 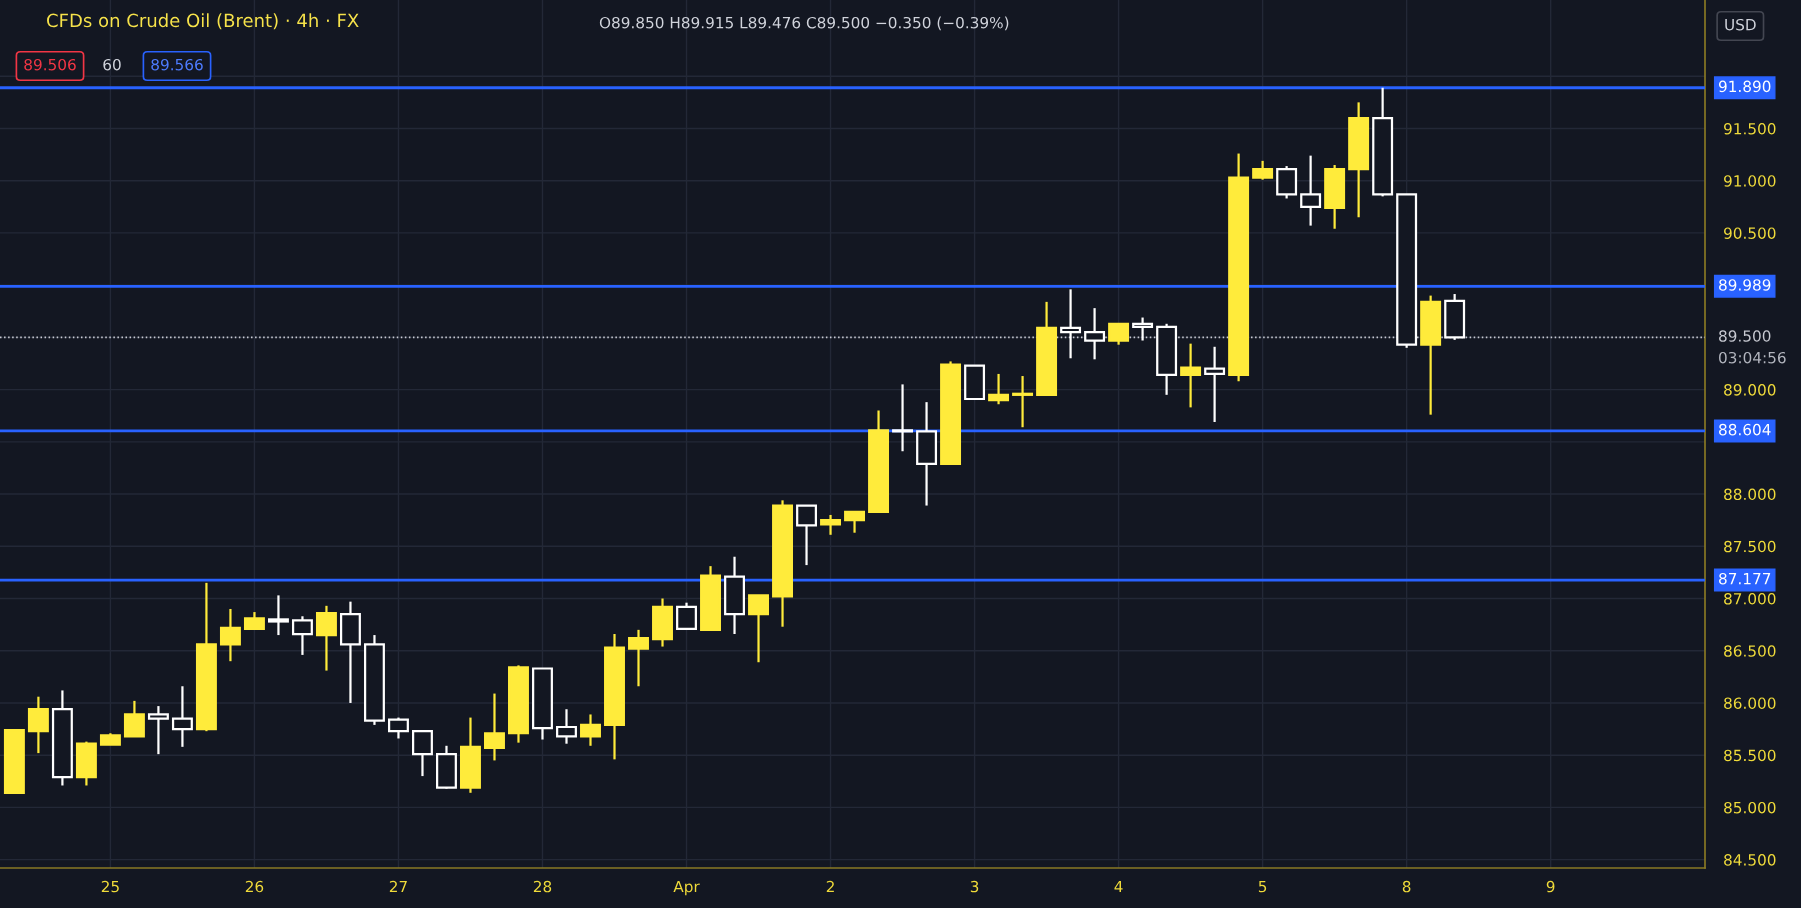 I want to click on x-tick-label: 25, so click(x=110, y=886).